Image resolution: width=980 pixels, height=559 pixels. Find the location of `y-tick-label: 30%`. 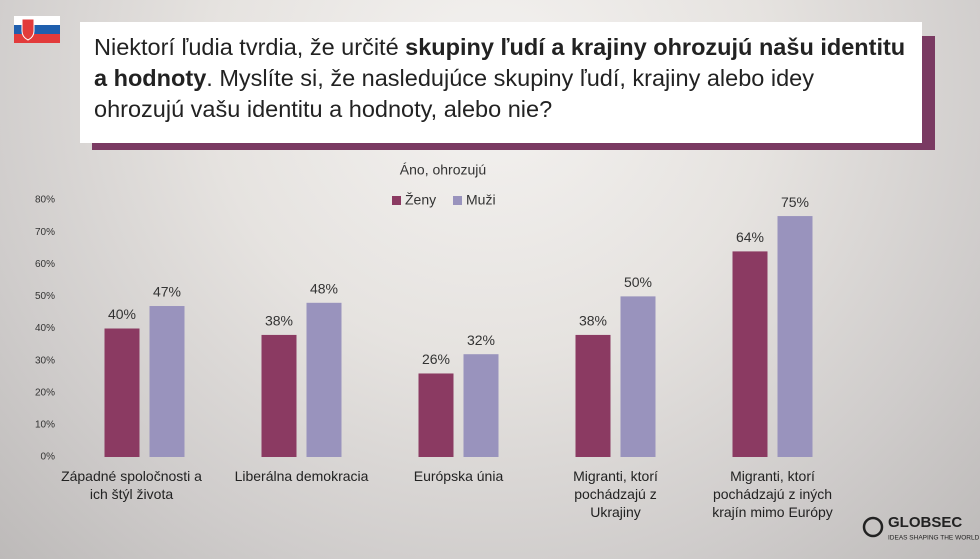

y-tick-label: 30% is located at coordinates (45, 360).